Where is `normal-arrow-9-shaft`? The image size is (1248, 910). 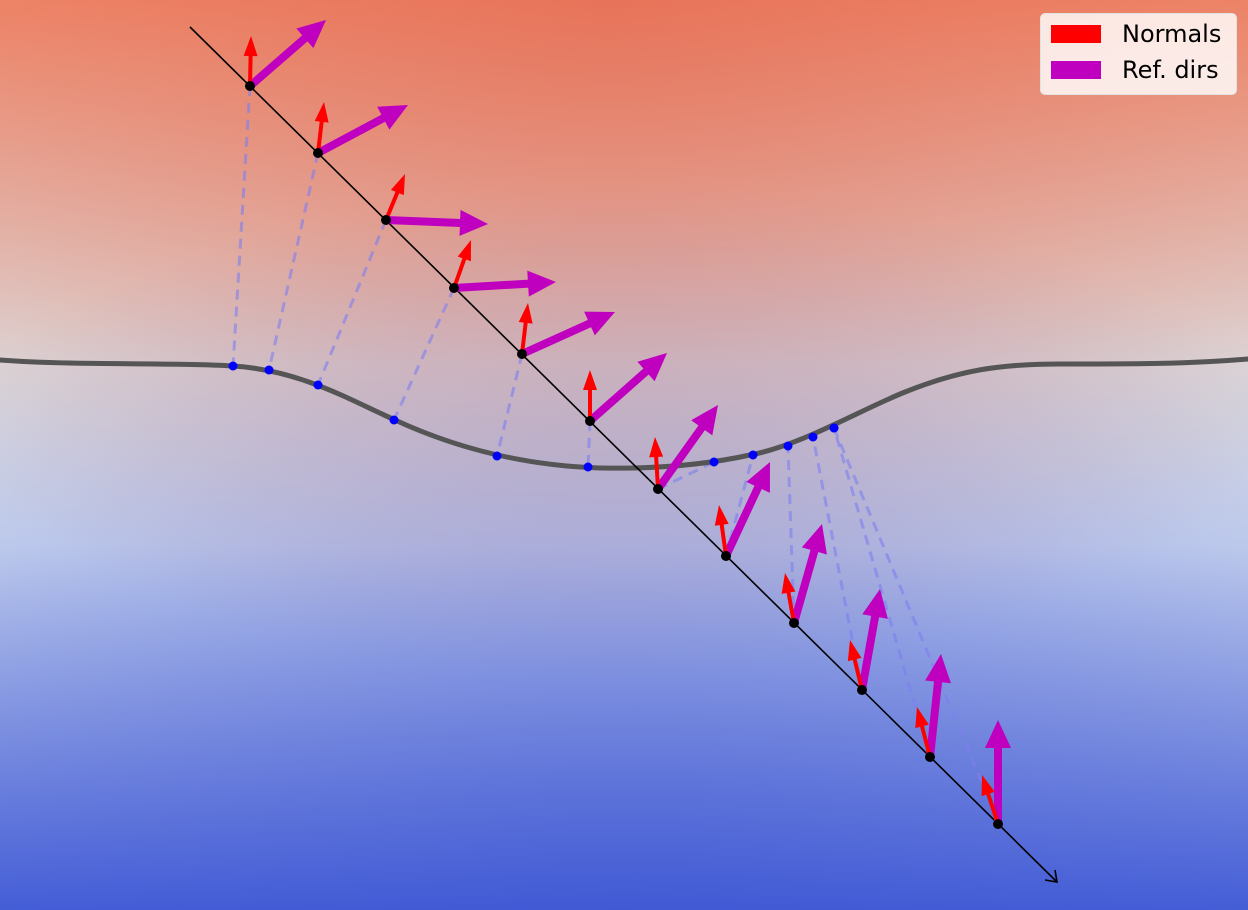
normal-arrow-9-shaft is located at coordinates (791, 607).